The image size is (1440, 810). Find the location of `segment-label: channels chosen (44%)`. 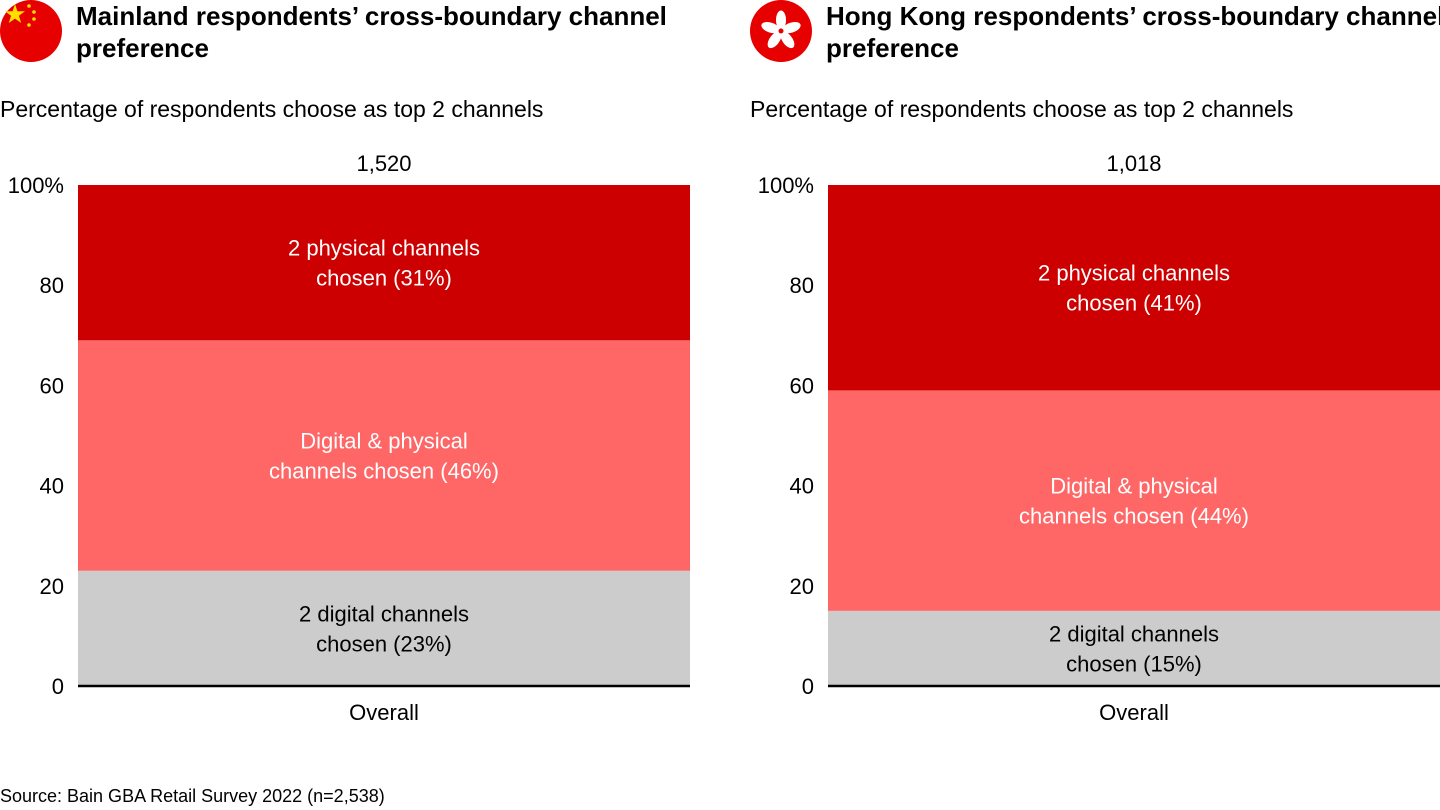

segment-label: channels chosen (44%) is located at coordinates (1134, 516).